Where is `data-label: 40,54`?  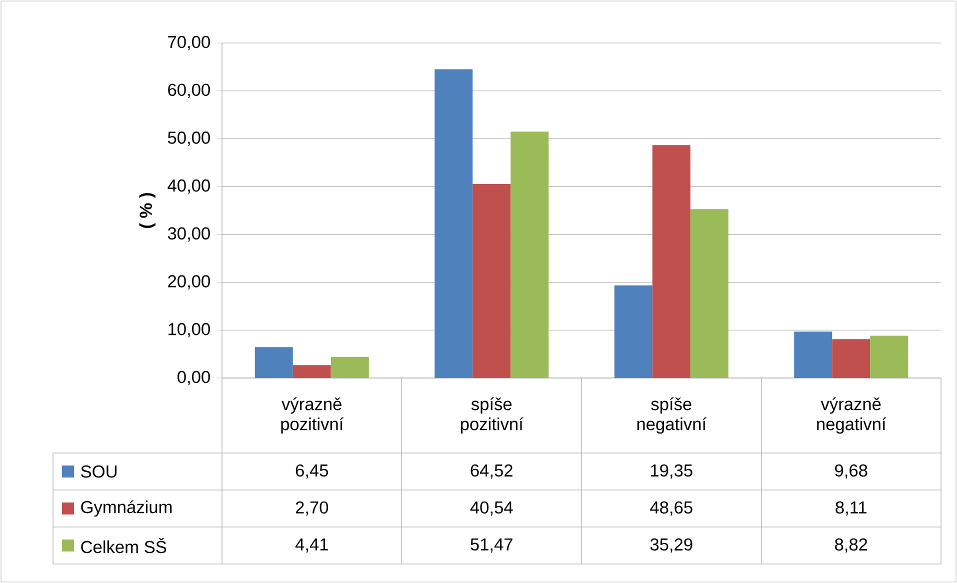
data-label: 40,54 is located at coordinates (491, 508).